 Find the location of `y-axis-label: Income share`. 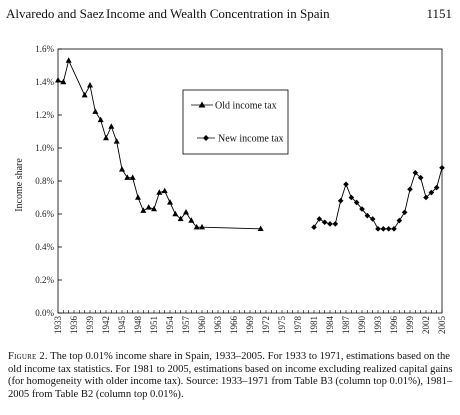

y-axis-label: Income share is located at coordinates (19, 185).